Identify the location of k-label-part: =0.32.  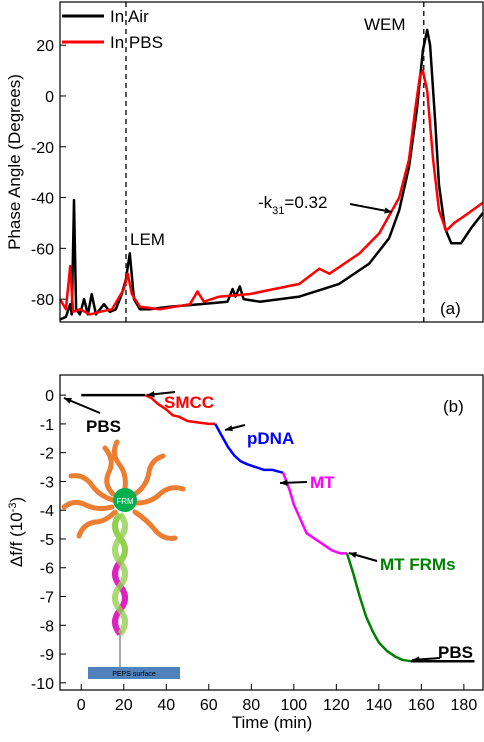
(305, 202).